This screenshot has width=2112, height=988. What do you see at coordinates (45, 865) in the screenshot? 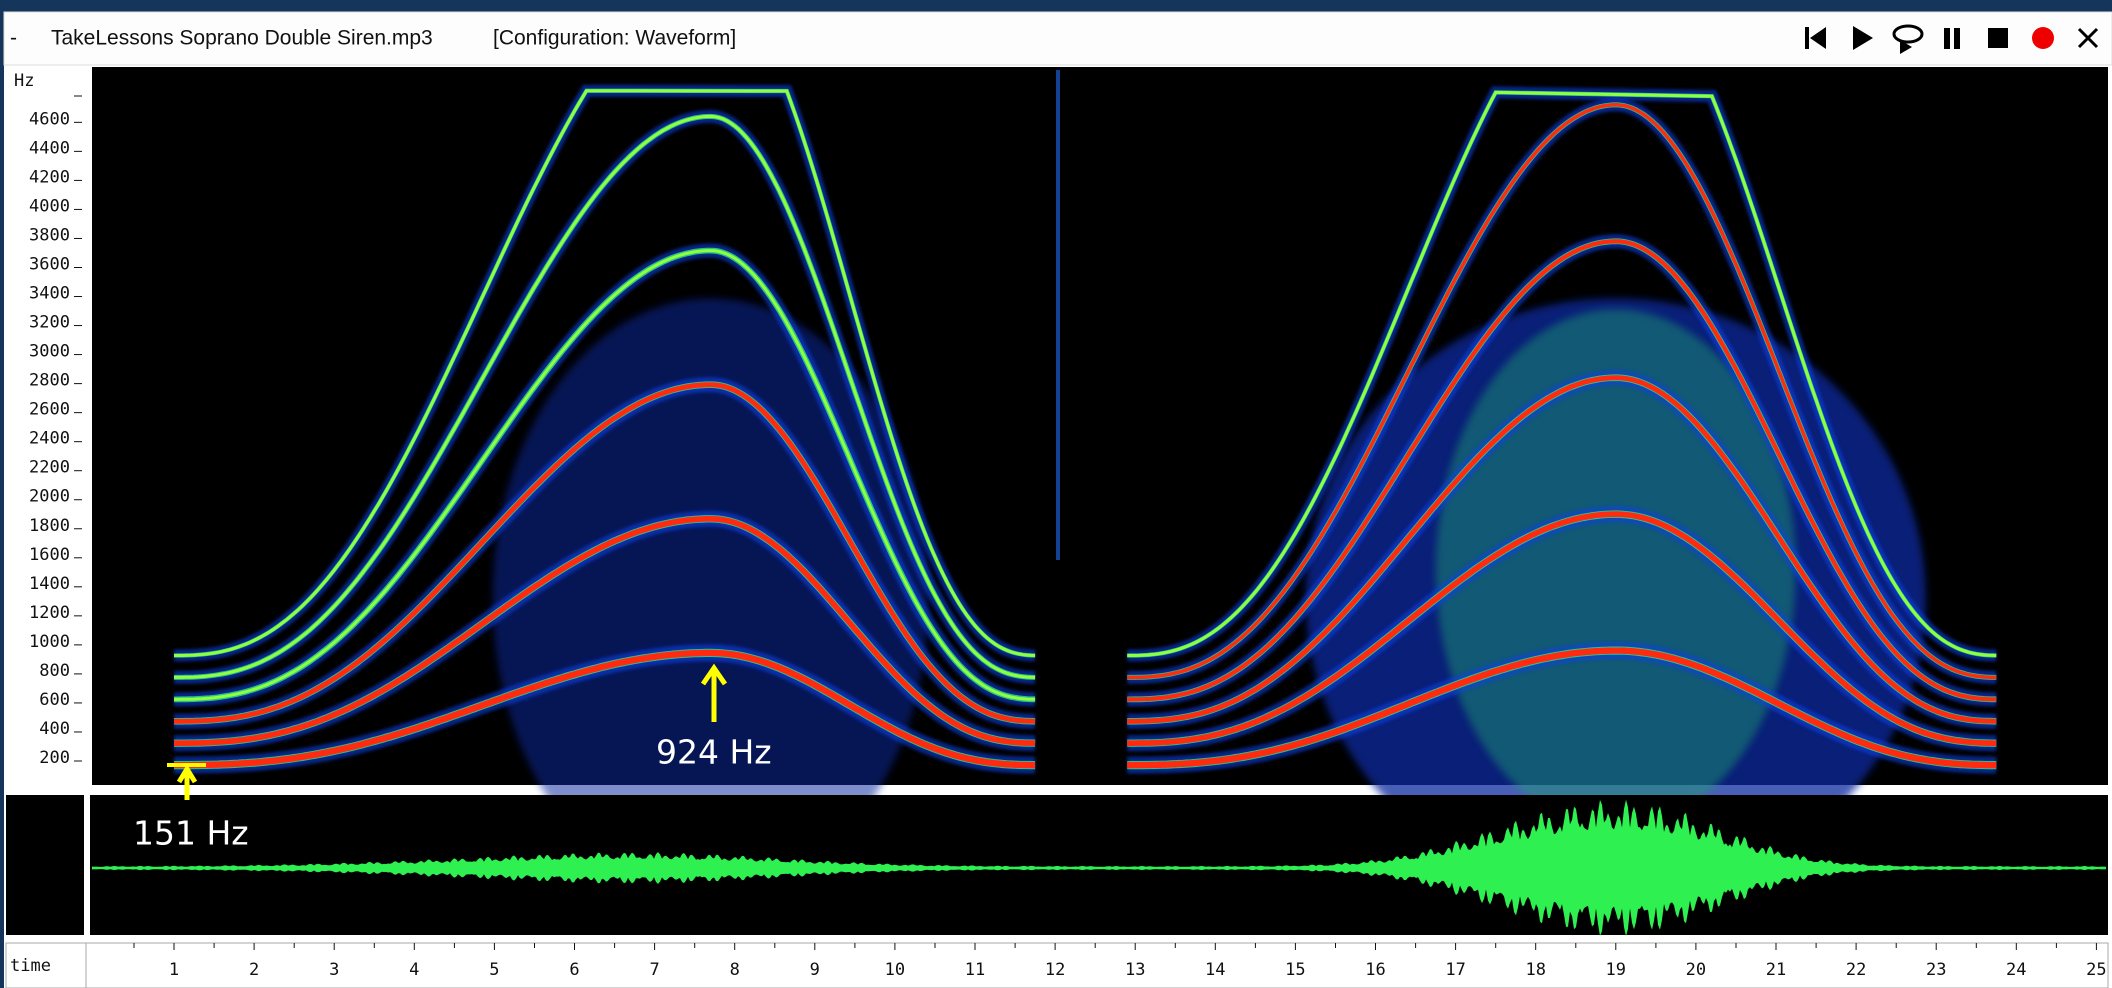
I see `waveform-label-box` at bounding box center [45, 865].